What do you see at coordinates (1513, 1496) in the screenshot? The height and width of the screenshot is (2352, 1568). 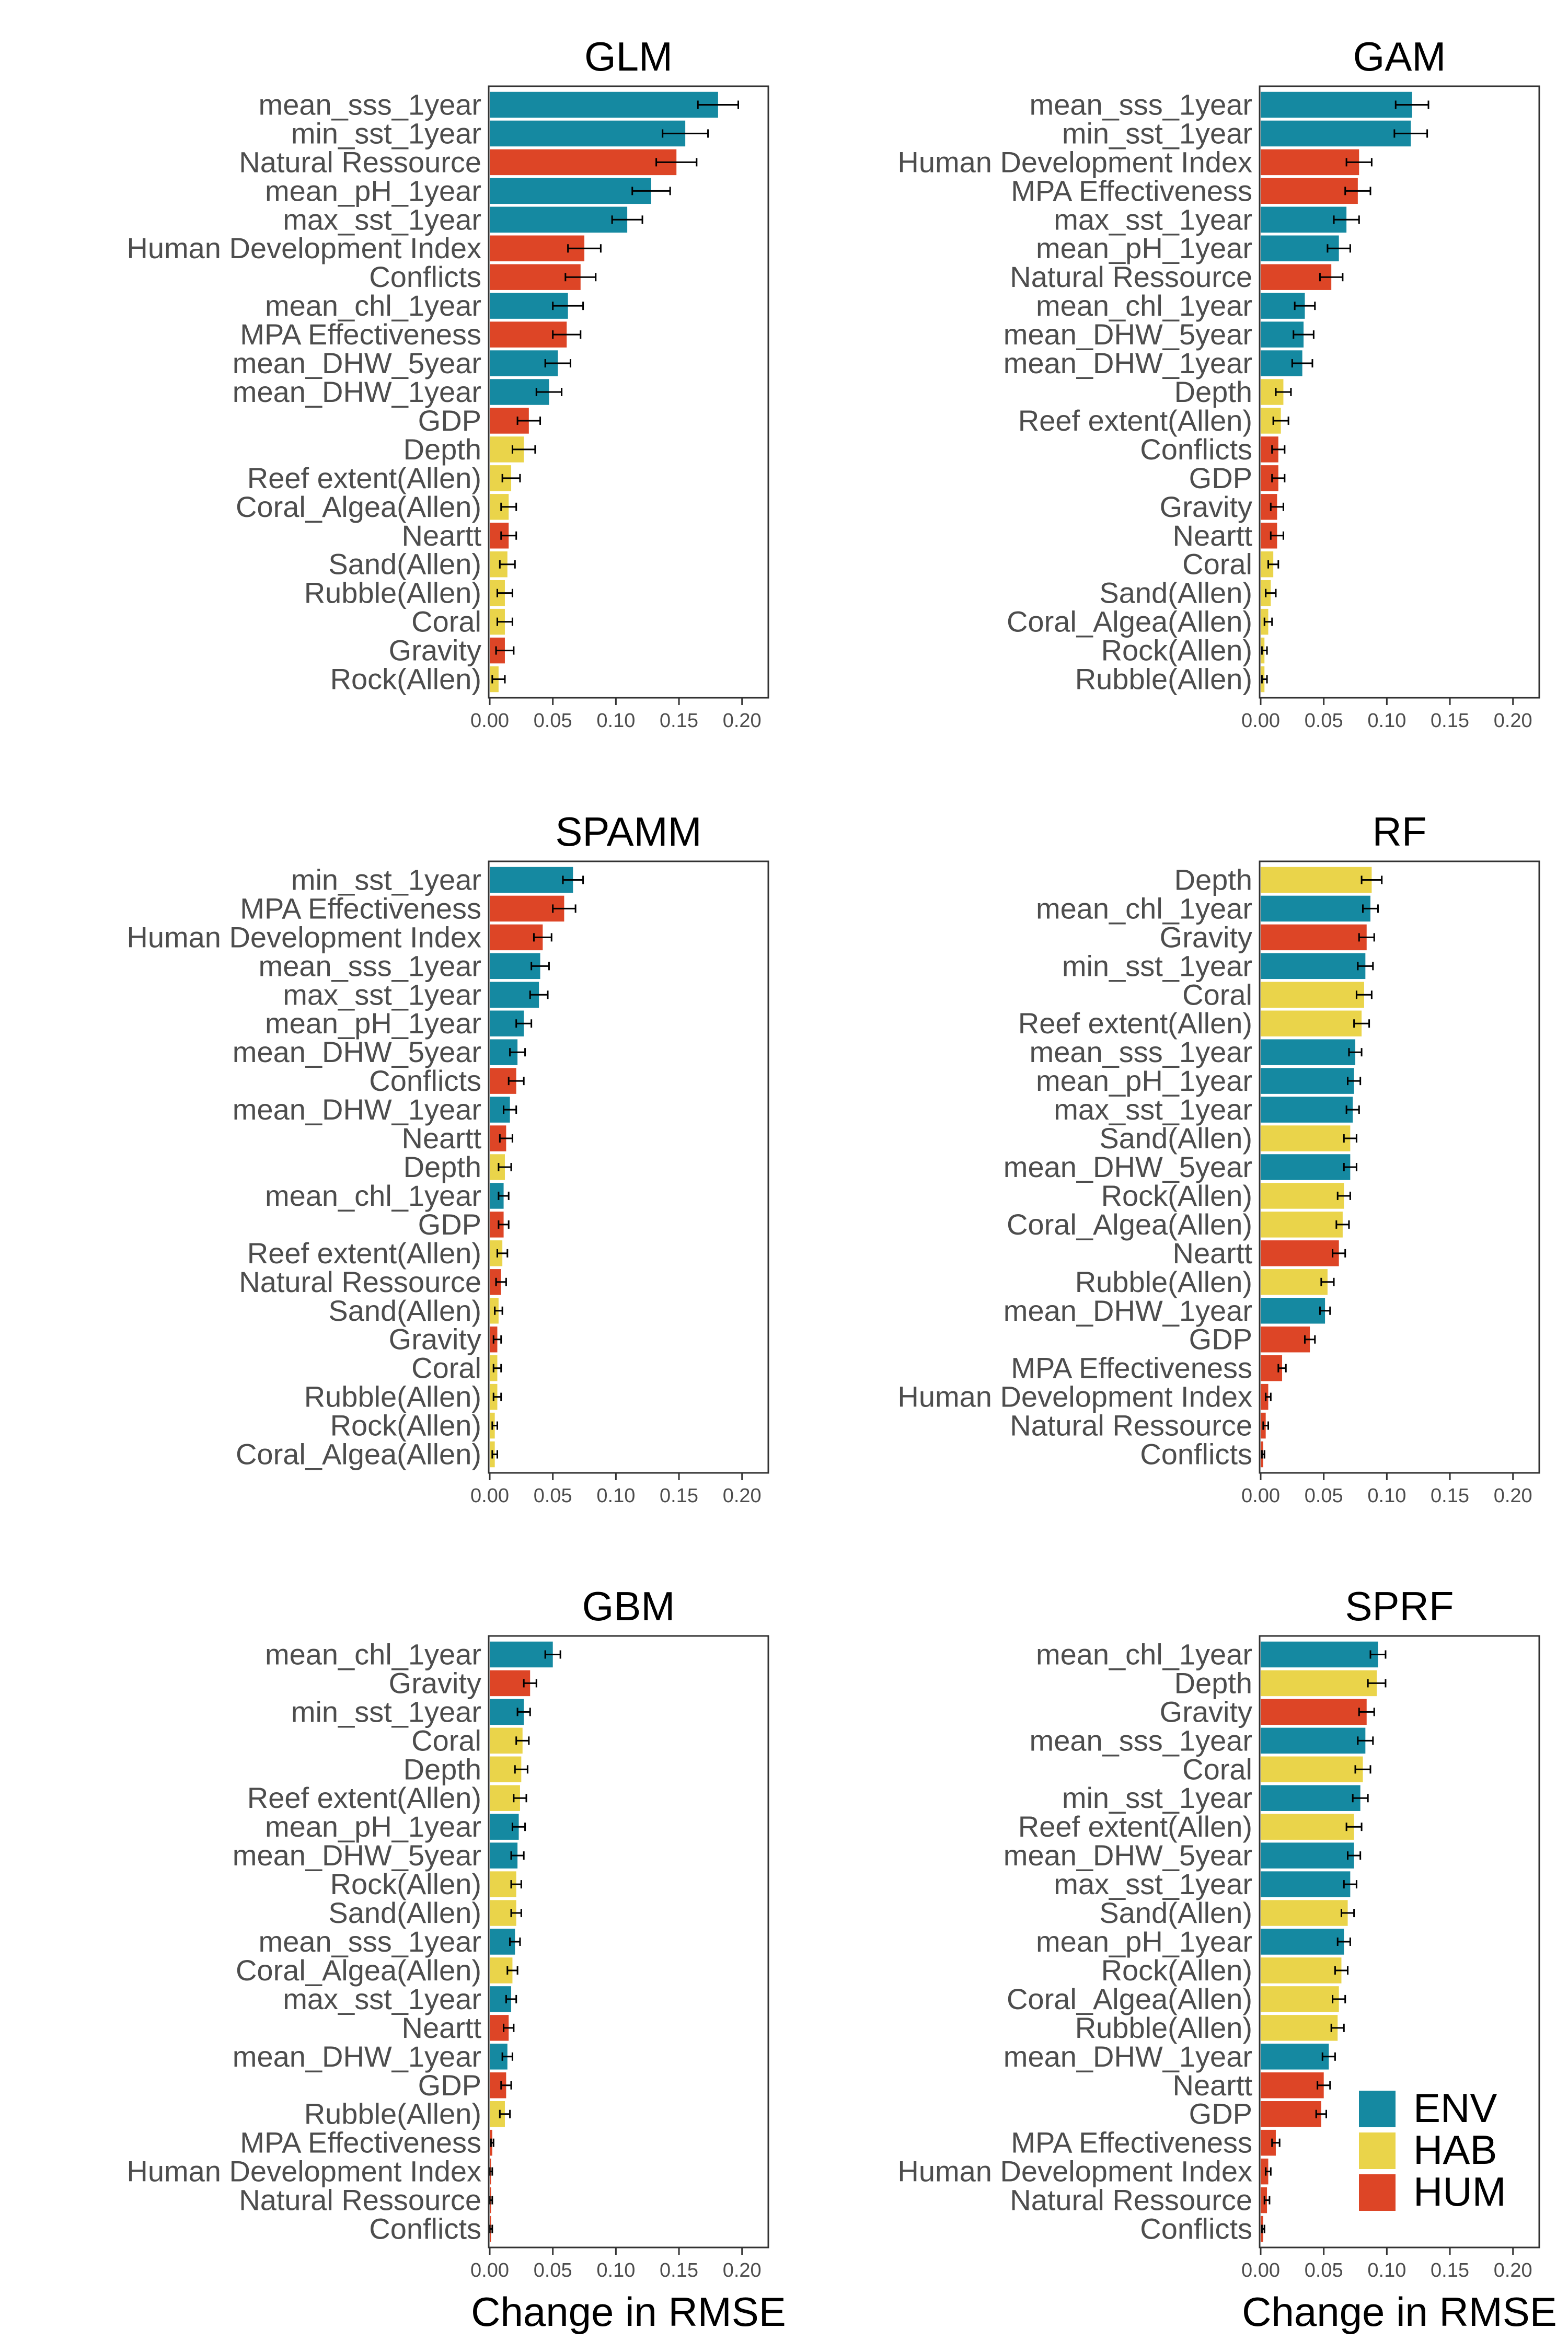 I see `x-tick-label: 0.20` at bounding box center [1513, 1496].